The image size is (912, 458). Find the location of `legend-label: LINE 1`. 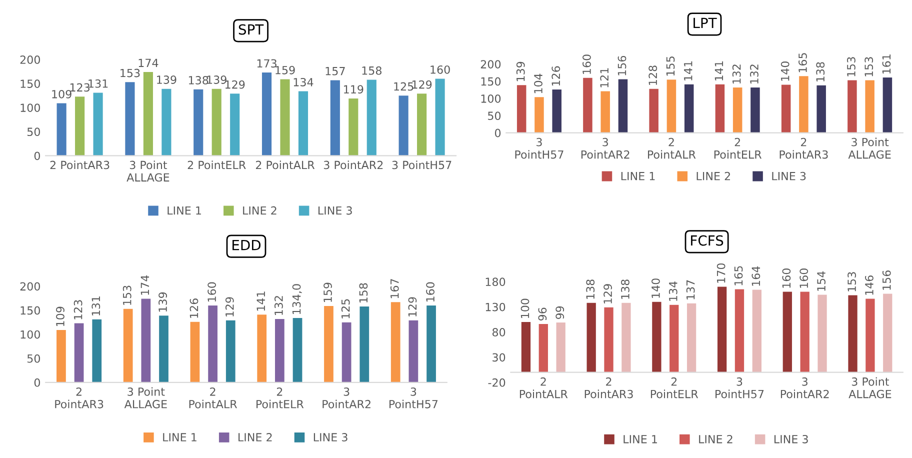

legend-label: LINE 1 is located at coordinates (184, 210).